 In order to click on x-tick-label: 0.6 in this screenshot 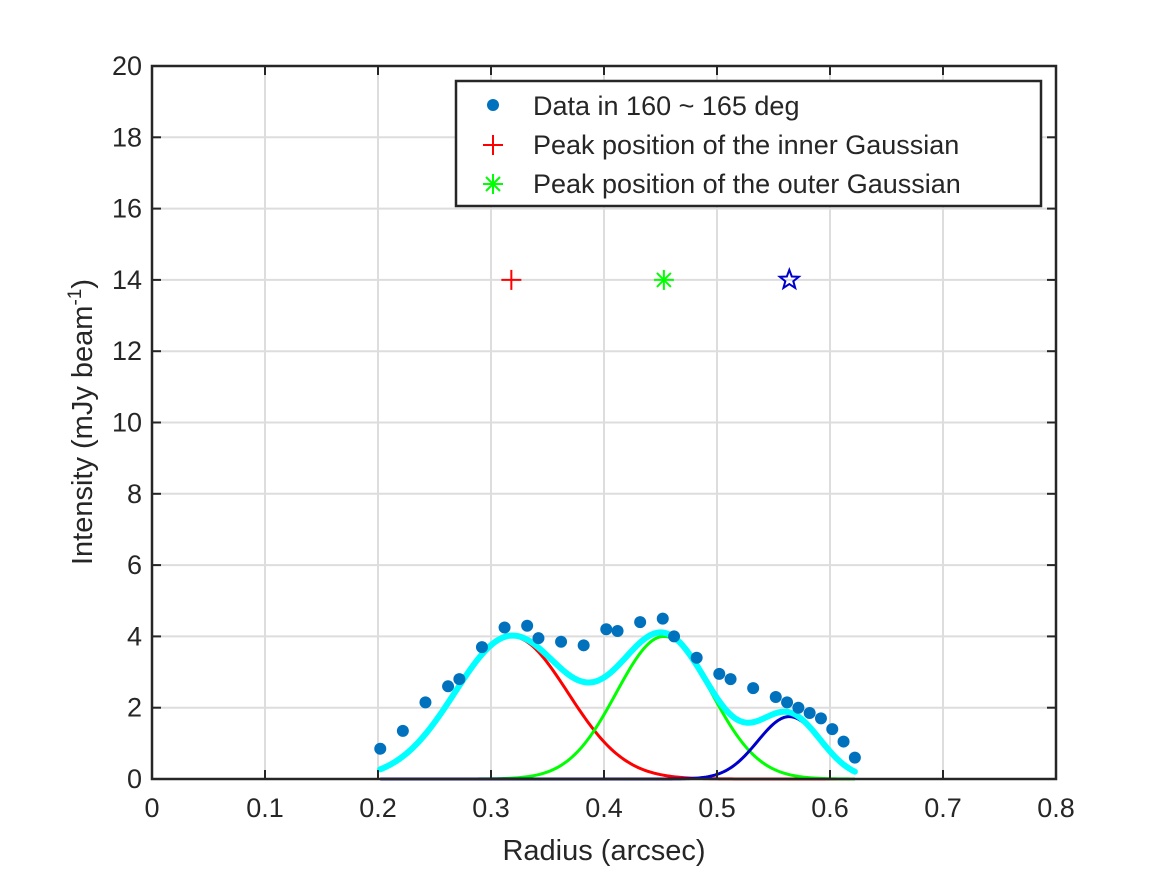, I will do `click(830, 808)`.